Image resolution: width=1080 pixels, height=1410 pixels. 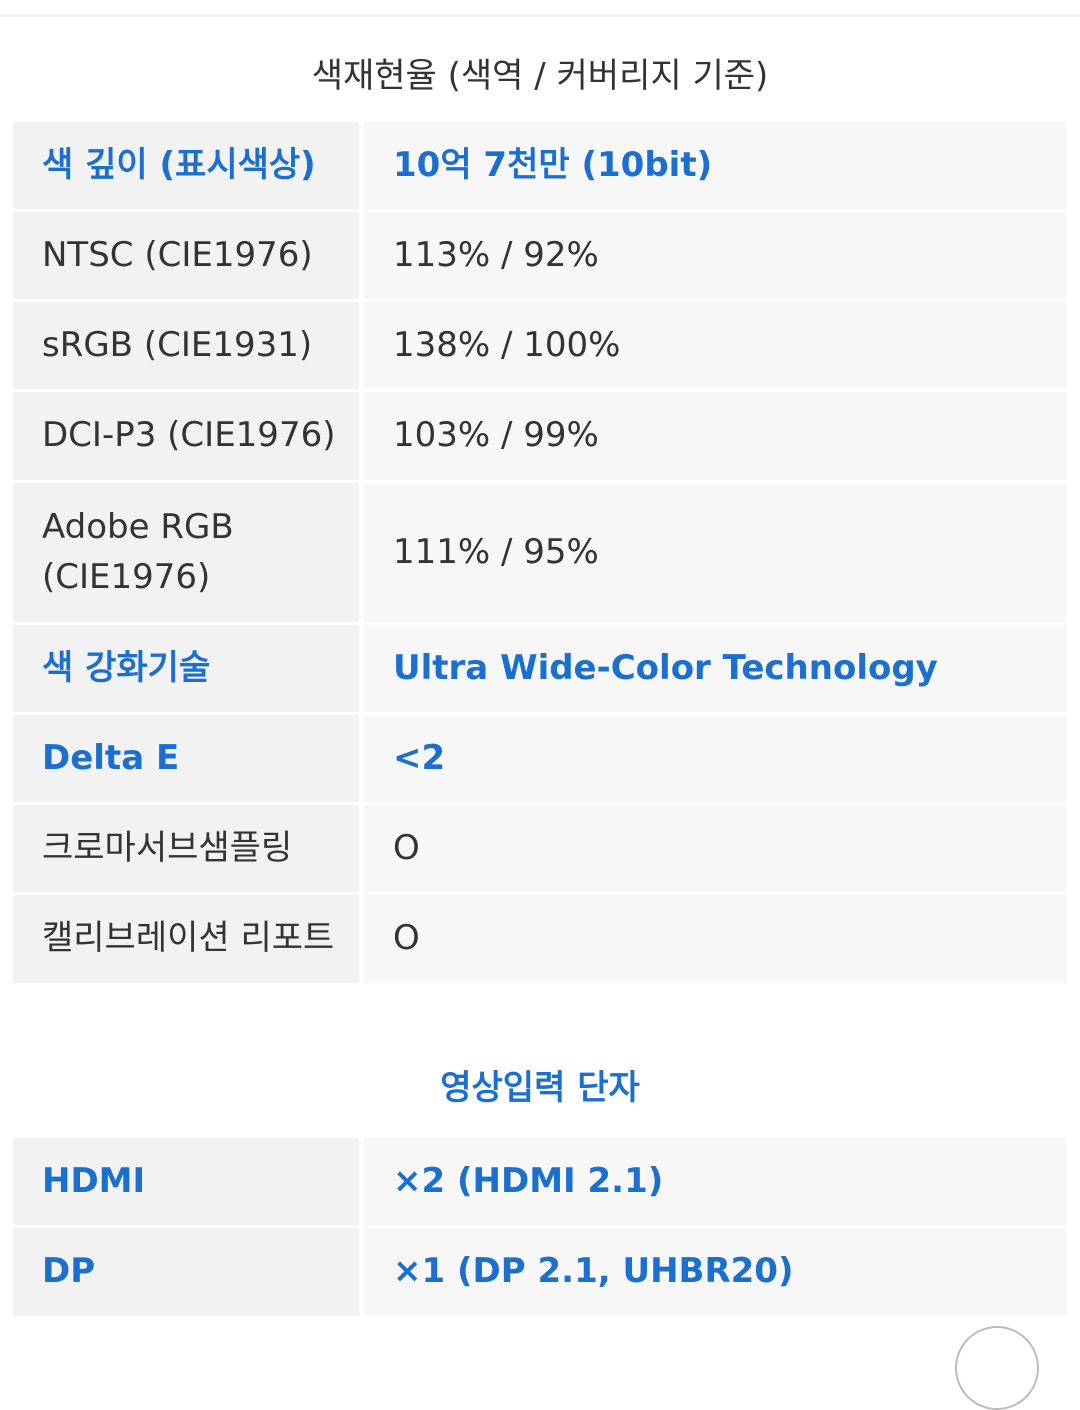 What do you see at coordinates (715, 255) in the screenshot?
I see `spec-value: 113% / 92%` at bounding box center [715, 255].